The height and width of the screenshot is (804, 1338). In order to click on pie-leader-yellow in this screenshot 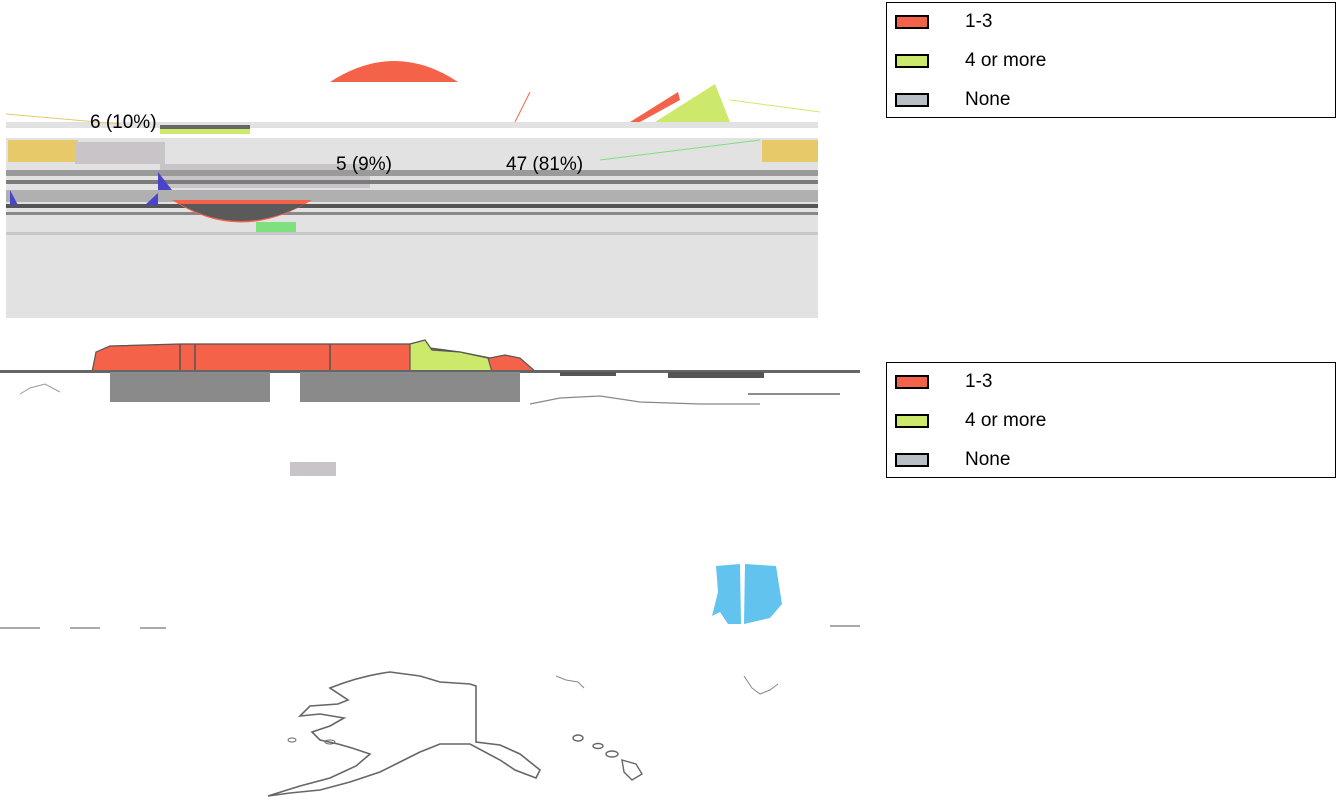, I will do `click(63, 119)`.